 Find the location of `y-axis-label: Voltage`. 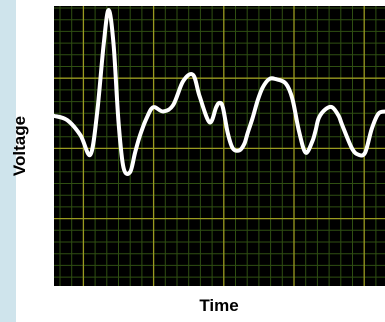

y-axis-label: Voltage is located at coordinates (19, 146).